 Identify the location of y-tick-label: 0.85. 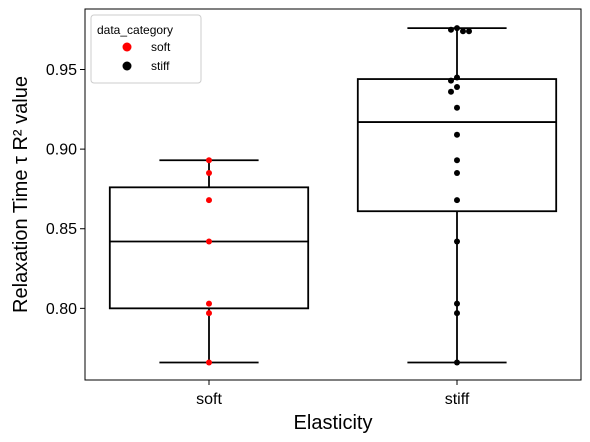
(61, 229).